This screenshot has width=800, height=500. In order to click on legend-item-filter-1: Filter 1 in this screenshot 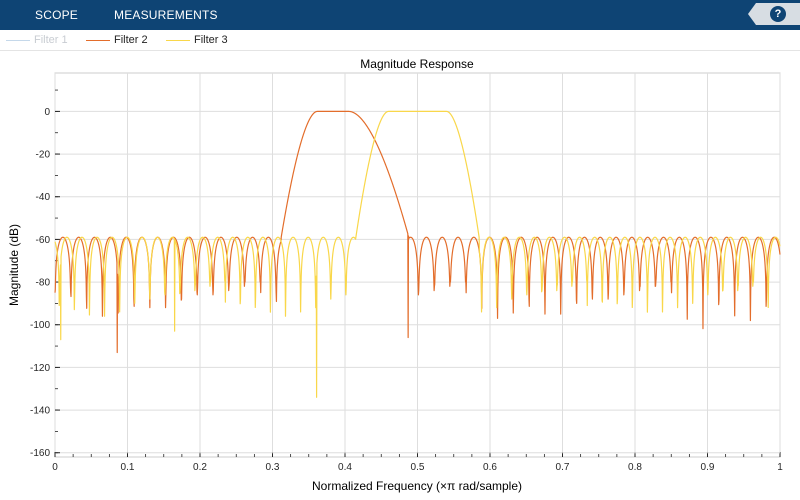, I will do `click(37, 40)`.